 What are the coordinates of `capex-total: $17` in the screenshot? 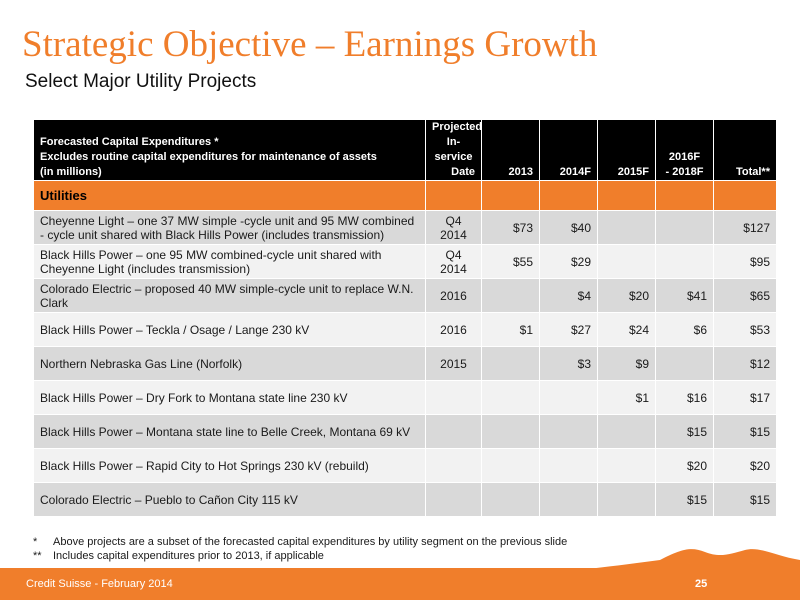 It's located at (745, 397).